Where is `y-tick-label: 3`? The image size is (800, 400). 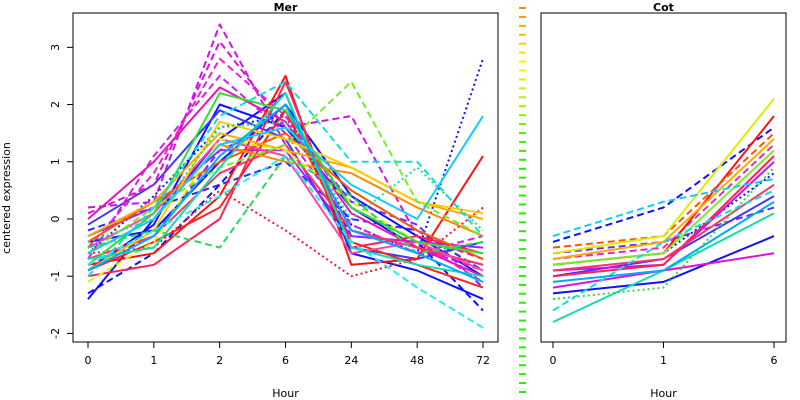 y-tick-label: 3 is located at coordinates (55, 47).